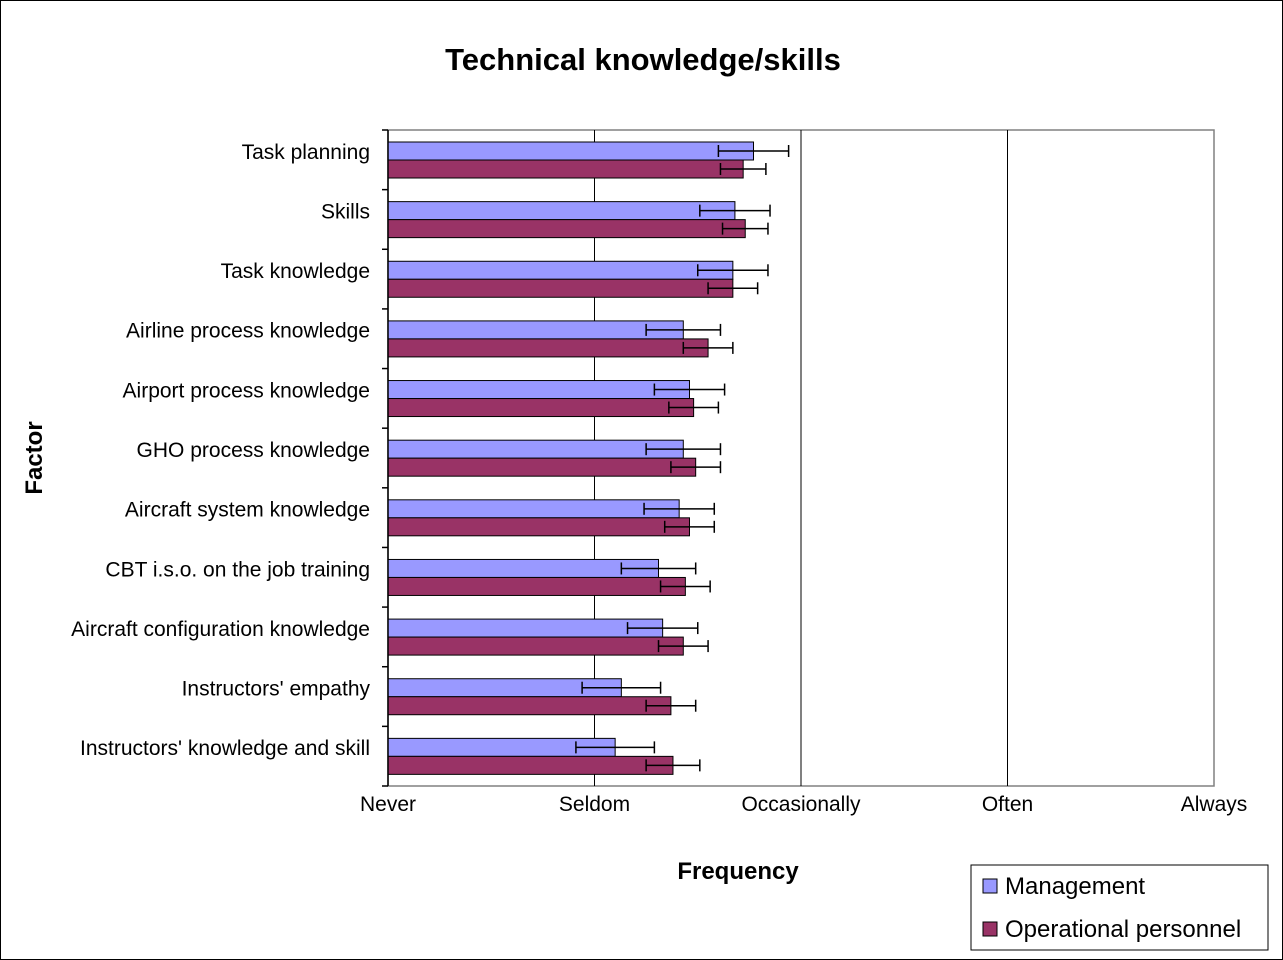 The width and height of the screenshot is (1283, 960). What do you see at coordinates (388, 804) in the screenshot?
I see `x-tick-label-never: Never` at bounding box center [388, 804].